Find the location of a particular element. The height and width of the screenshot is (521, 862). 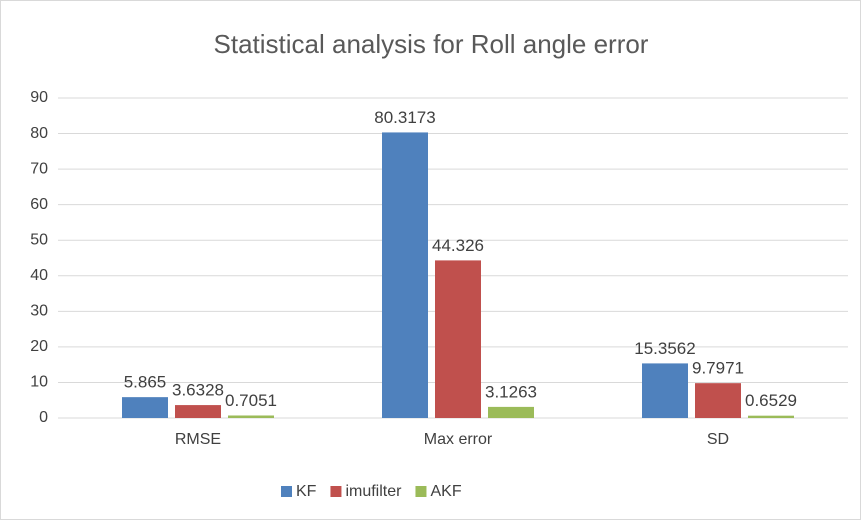

x-tick-label: RMSE is located at coordinates (198, 439).